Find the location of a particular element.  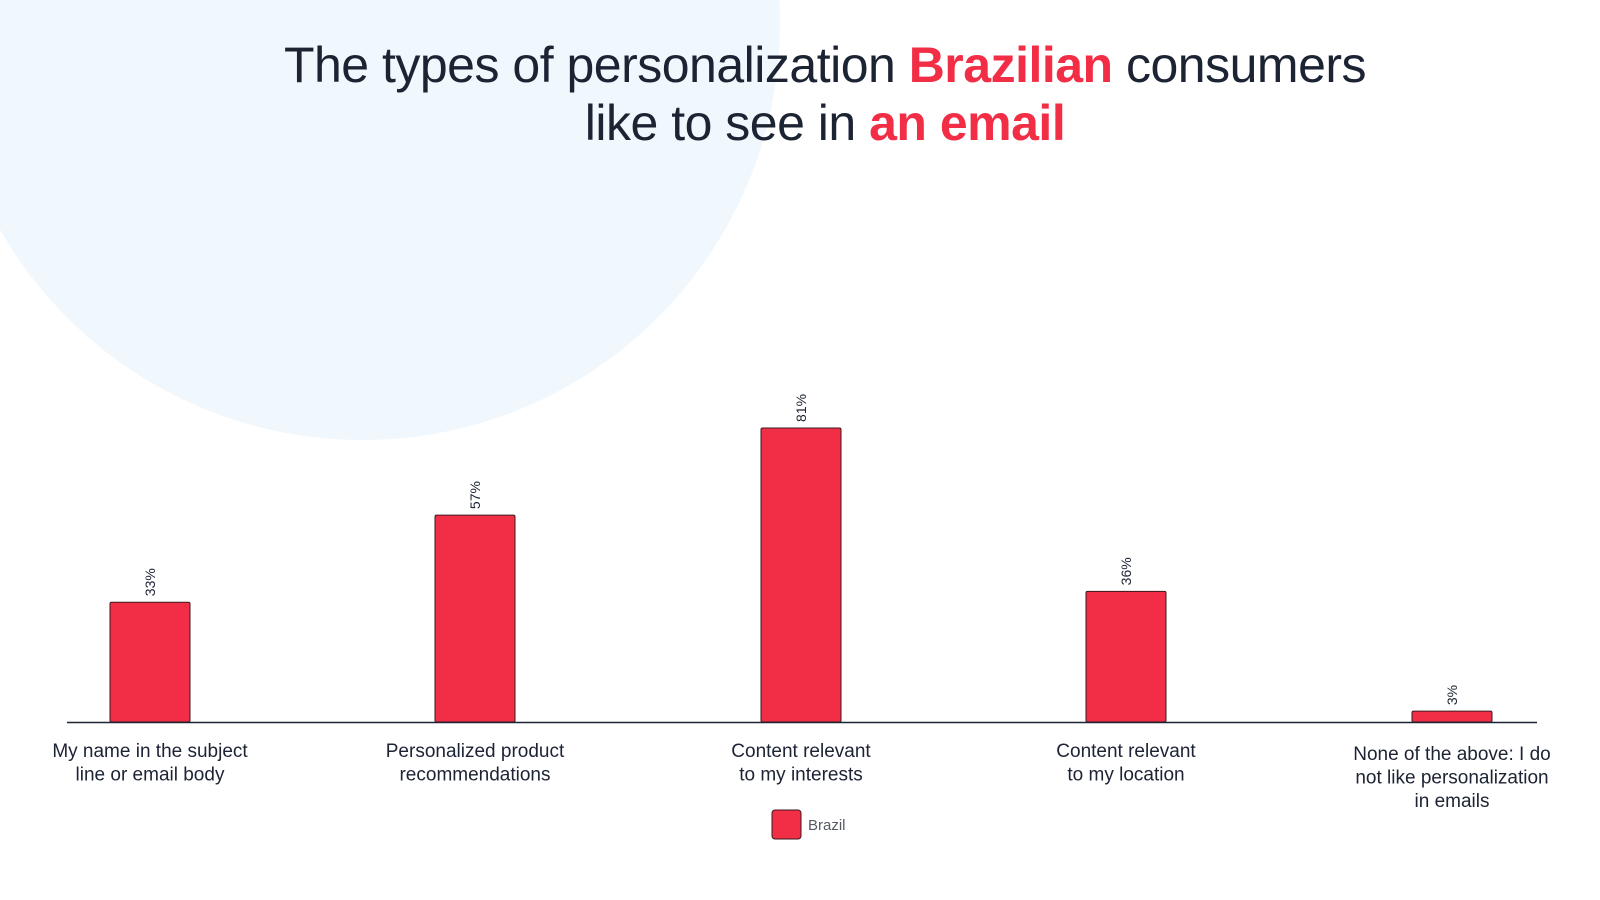

legend-label: Brazil is located at coordinates (827, 825).